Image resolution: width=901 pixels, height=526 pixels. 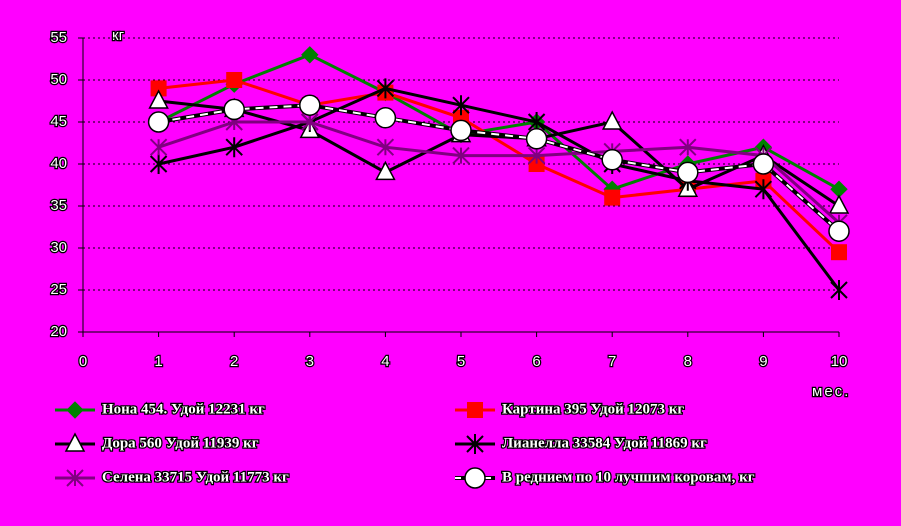 I want to click on legend-label: Нона 454. Удой 12231 кг, so click(x=183, y=409).